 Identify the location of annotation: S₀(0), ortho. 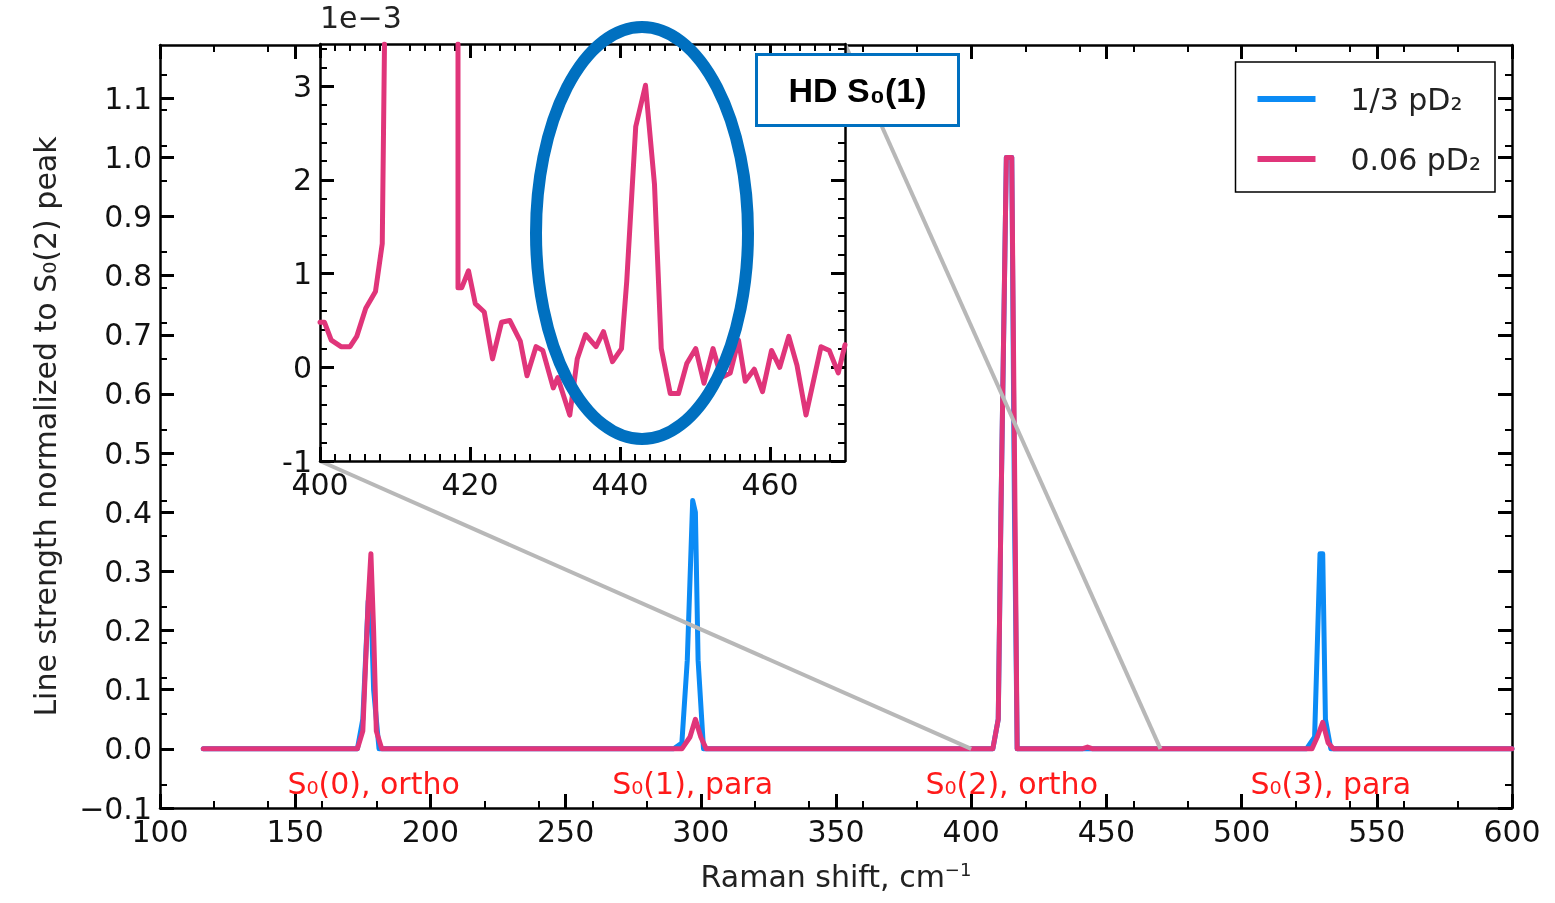
(373, 783).